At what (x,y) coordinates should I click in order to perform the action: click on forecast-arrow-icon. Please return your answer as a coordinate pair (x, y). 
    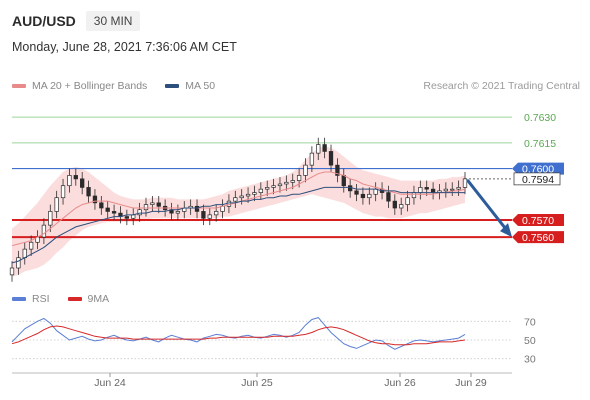
    Looking at the image, I should click on (506, 230).